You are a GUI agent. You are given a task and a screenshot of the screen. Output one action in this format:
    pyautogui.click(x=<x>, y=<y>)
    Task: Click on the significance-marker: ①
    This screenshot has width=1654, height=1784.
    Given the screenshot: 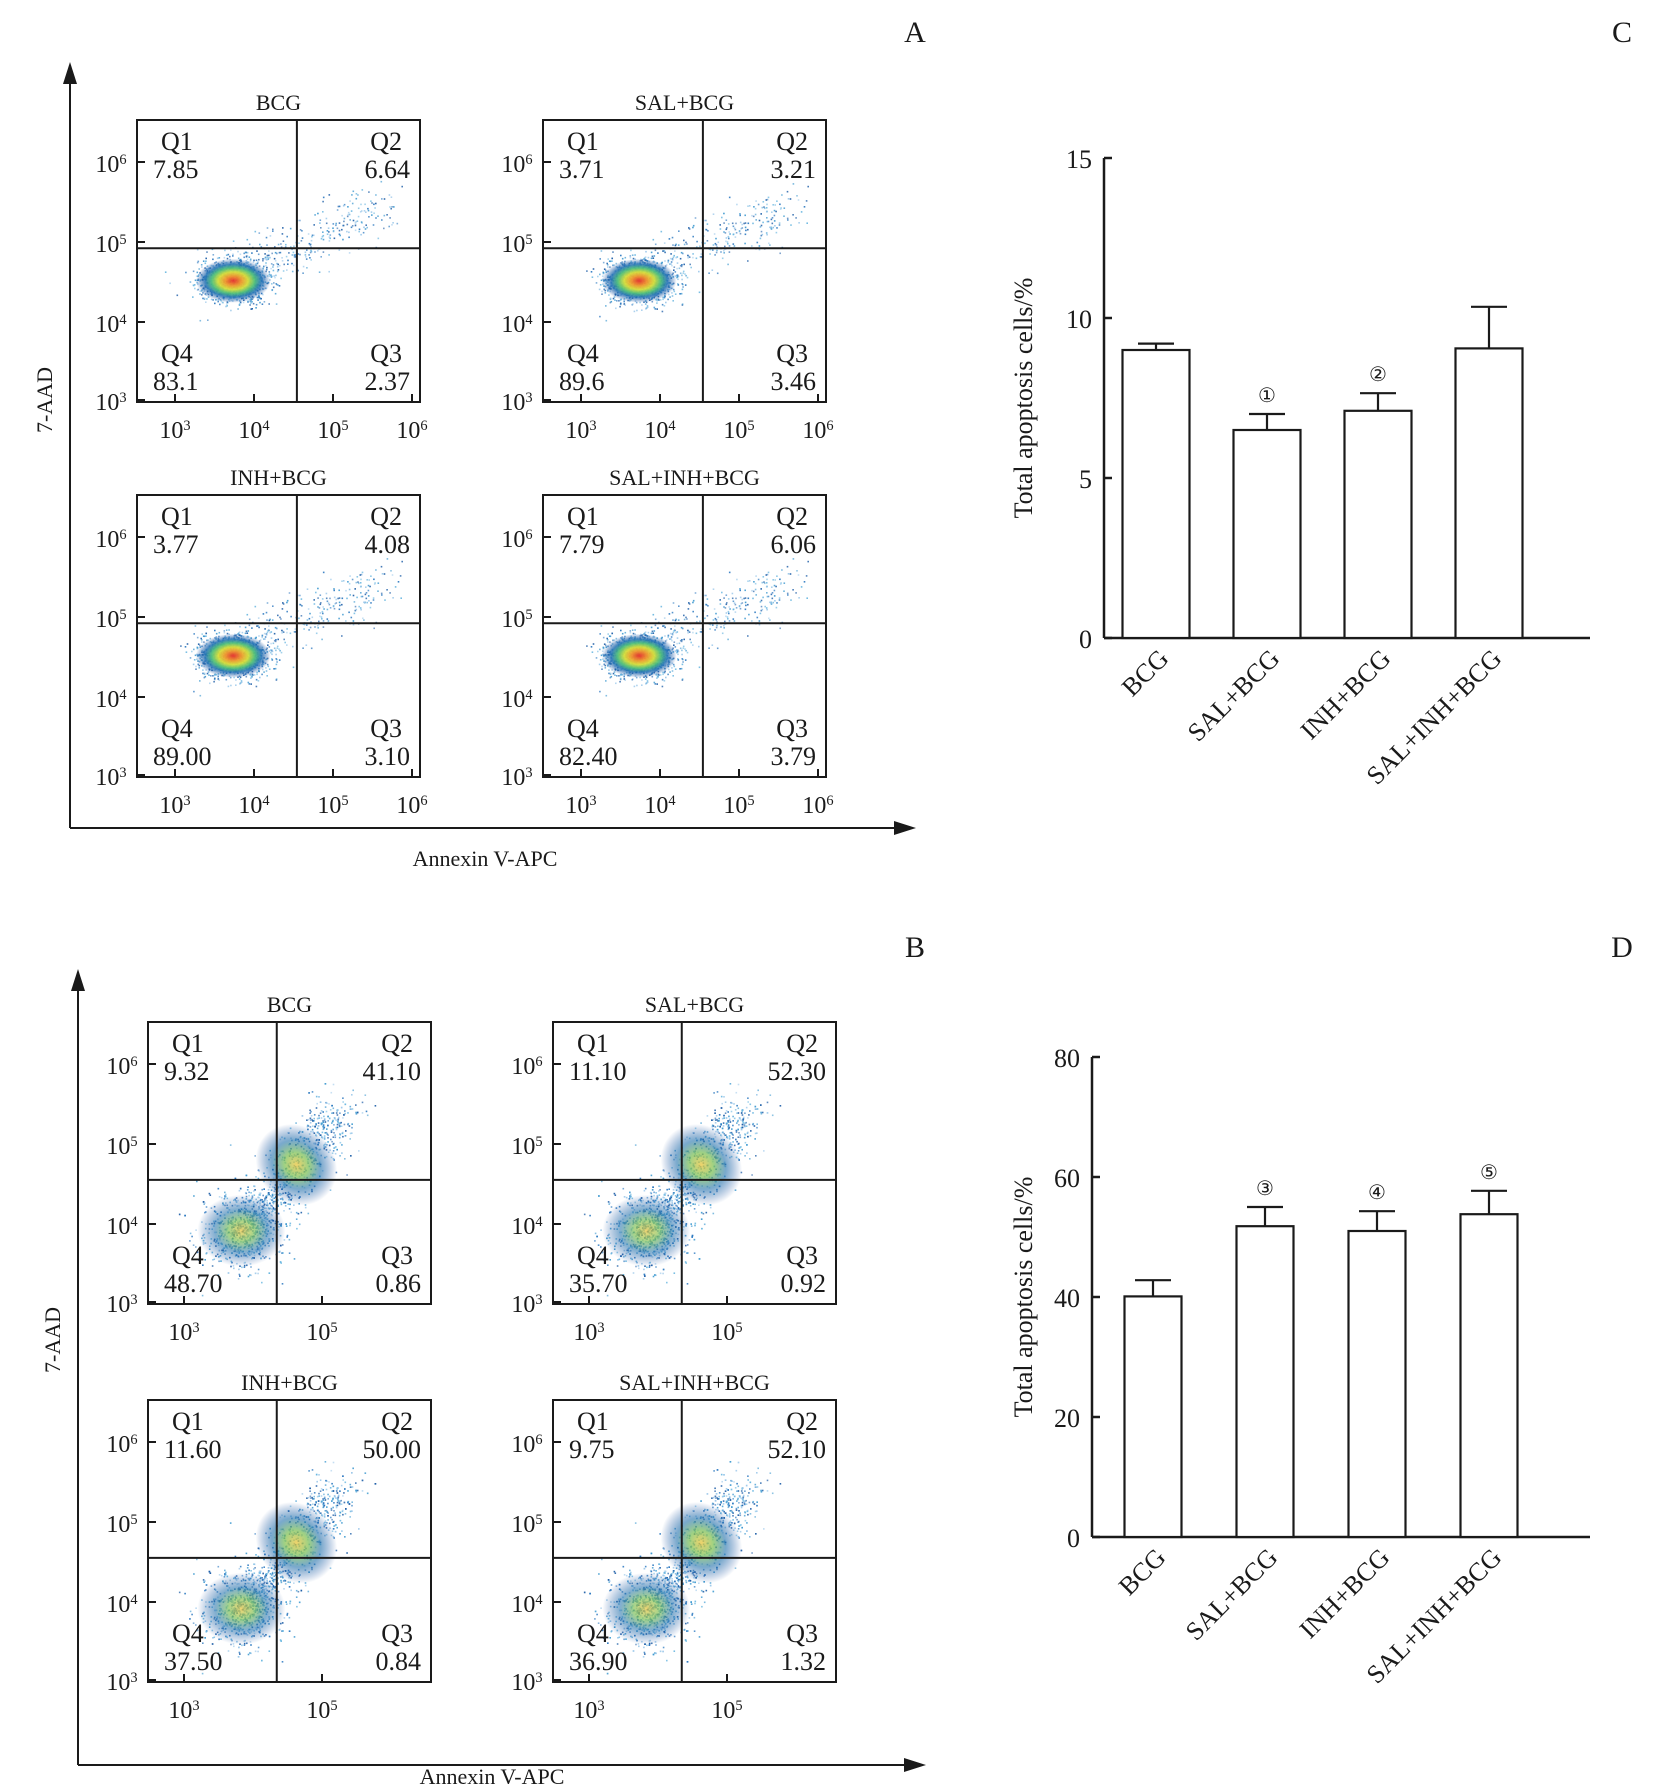 What is the action you would take?
    pyautogui.click(x=1267, y=396)
    